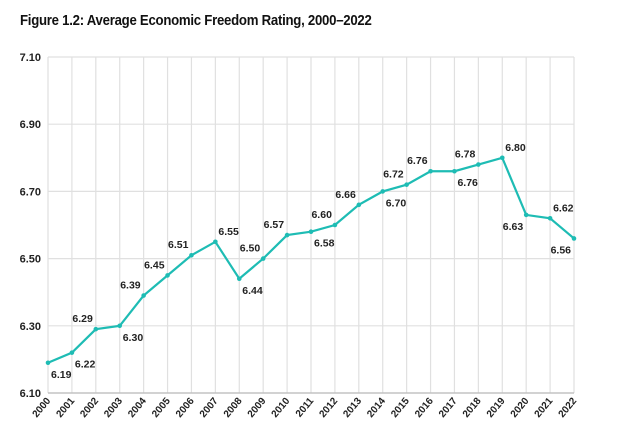 The width and height of the screenshot is (624, 434). What do you see at coordinates (82, 319) in the screenshot?
I see `data-label: 6.29` at bounding box center [82, 319].